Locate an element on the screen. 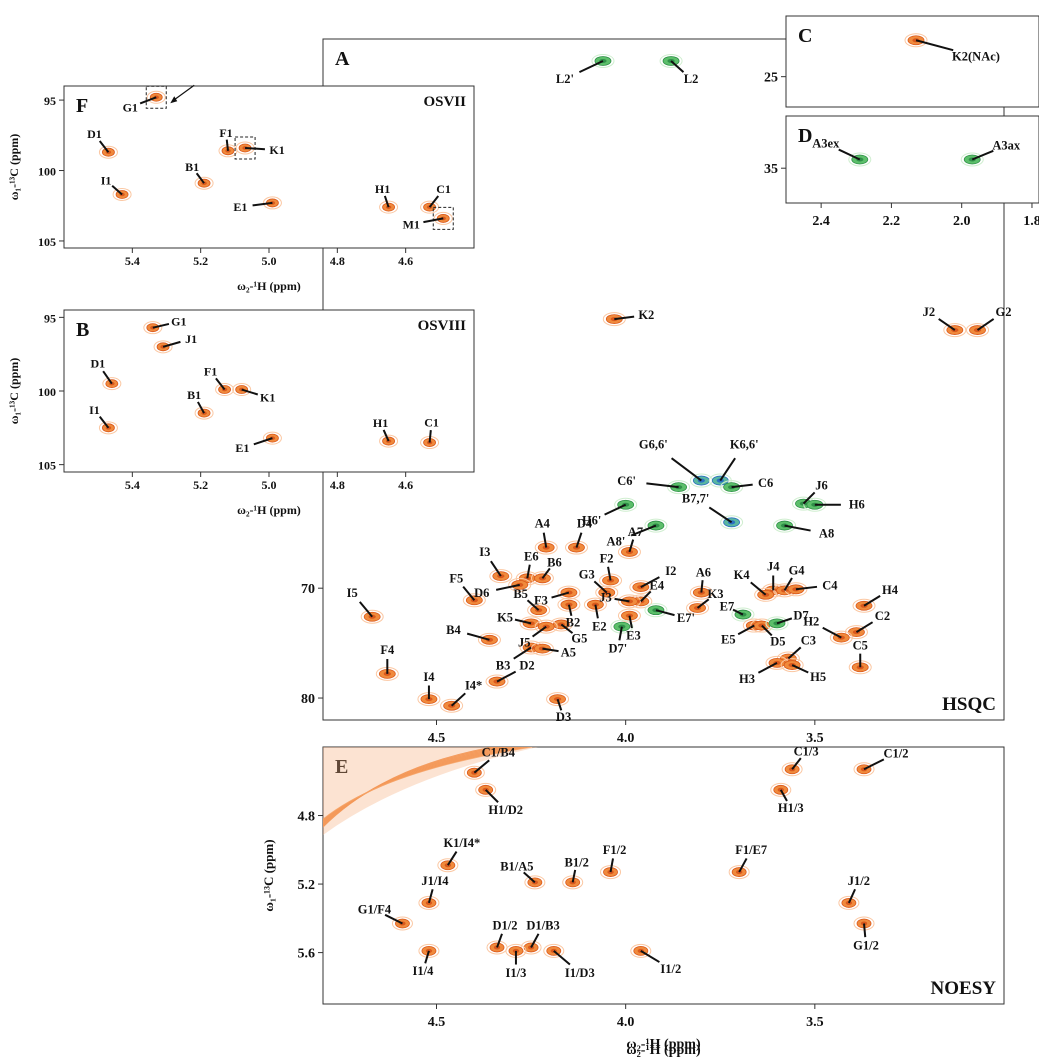  x-axis-label-e: ω₂-¹H (ppm) is located at coordinates (663, 1050).